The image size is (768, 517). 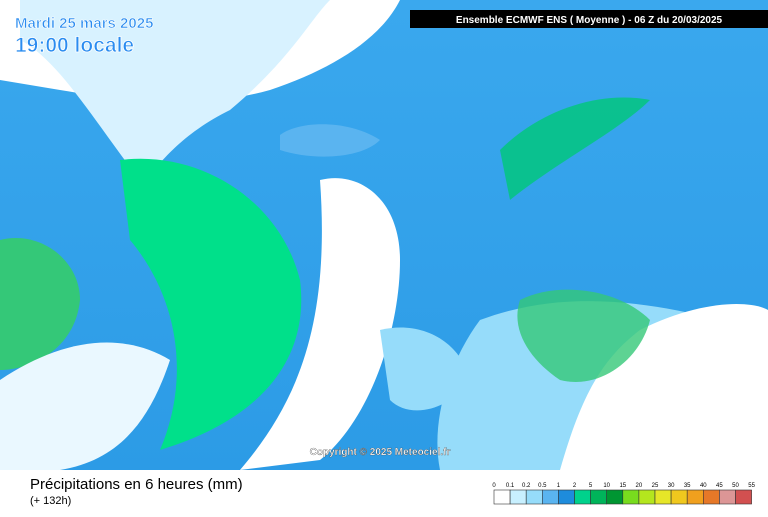 What do you see at coordinates (74, 45) in the screenshot?
I see `time-label: 19:00 locale` at bounding box center [74, 45].